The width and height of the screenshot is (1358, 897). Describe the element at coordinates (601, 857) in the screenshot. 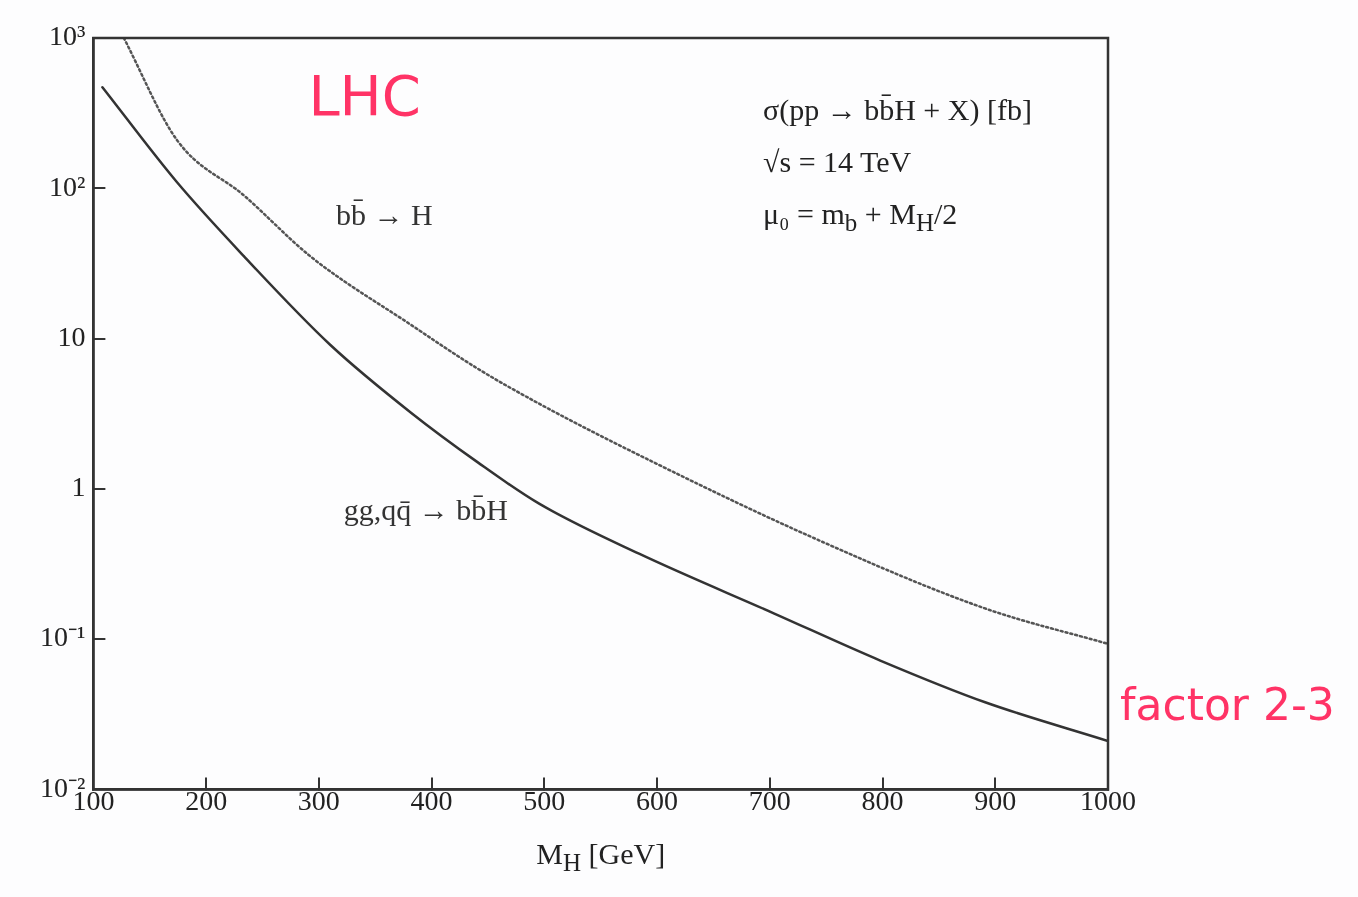

I see `x-axis-title: M$_{H}$ [GeV]` at that location.